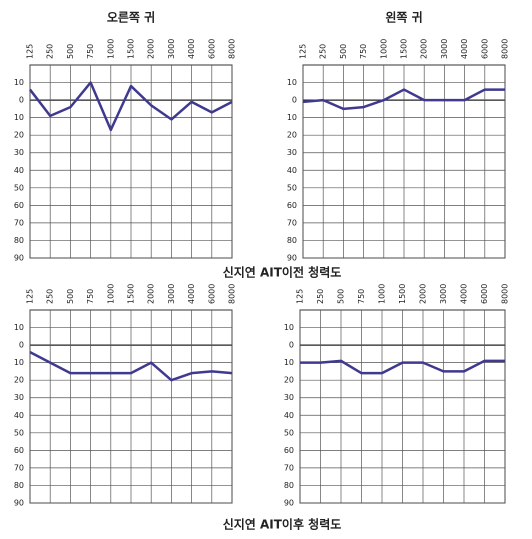  I want to click on chart-title: 왼쪽 귀, so click(403, 17).